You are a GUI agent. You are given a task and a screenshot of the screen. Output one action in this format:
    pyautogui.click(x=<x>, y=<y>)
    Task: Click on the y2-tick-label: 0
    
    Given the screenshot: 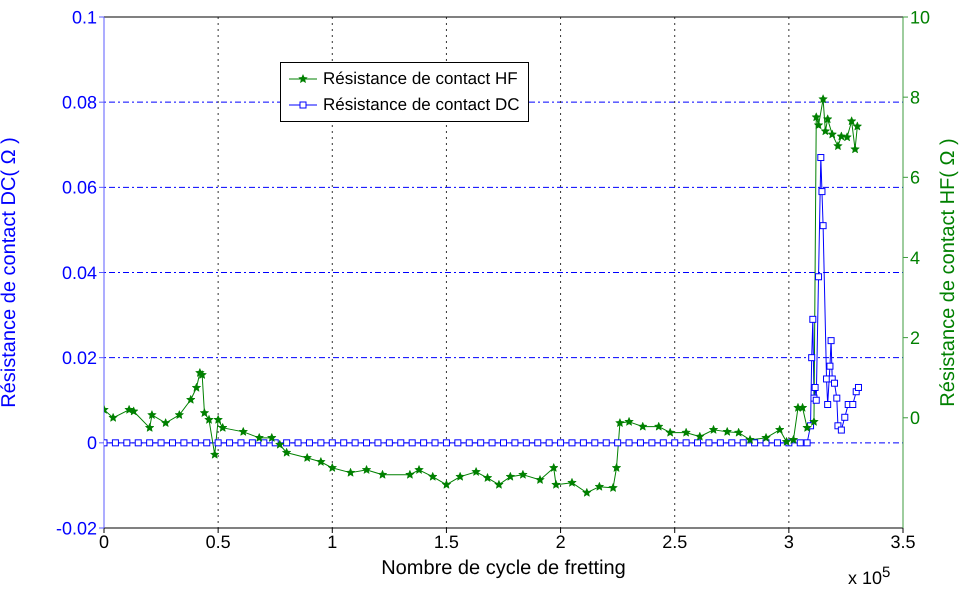 What is the action you would take?
    pyautogui.click(x=915, y=418)
    